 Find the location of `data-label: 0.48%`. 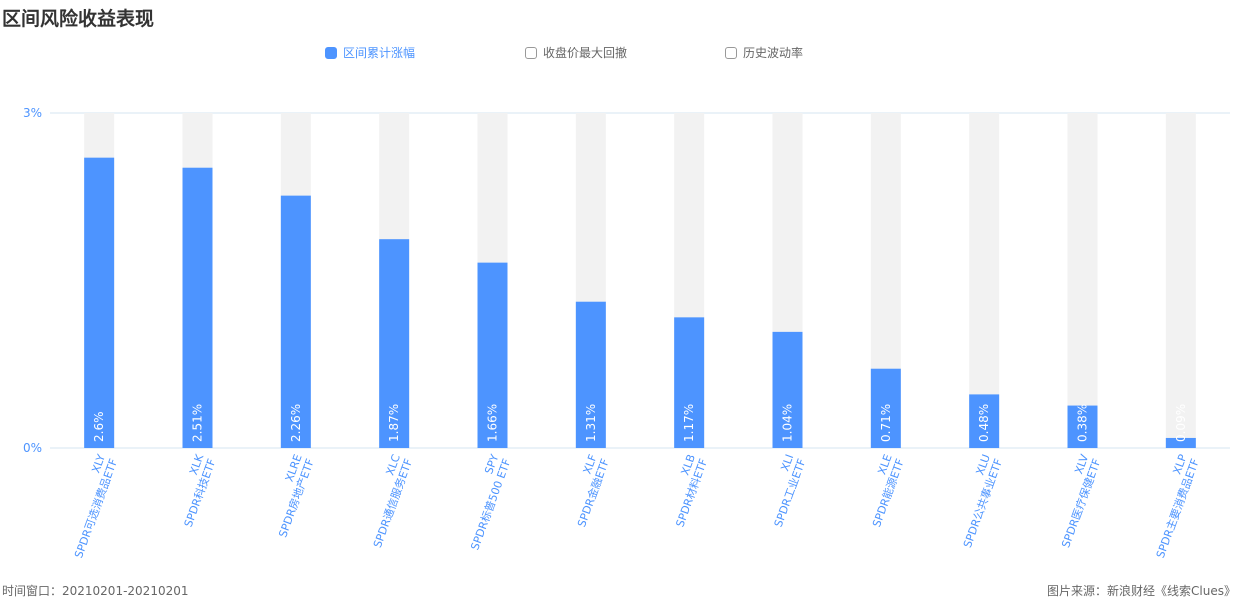

data-label: 0.48% is located at coordinates (984, 423).